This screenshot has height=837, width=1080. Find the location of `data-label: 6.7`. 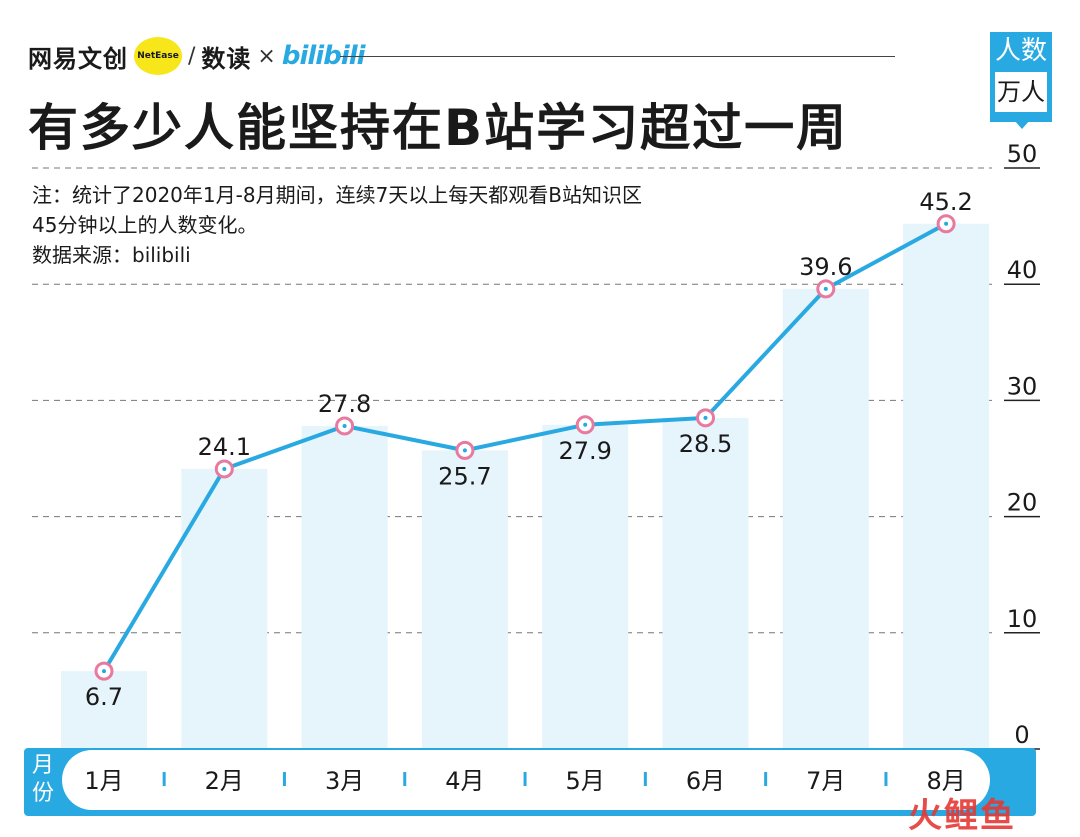

data-label: 6.7 is located at coordinates (104, 697).